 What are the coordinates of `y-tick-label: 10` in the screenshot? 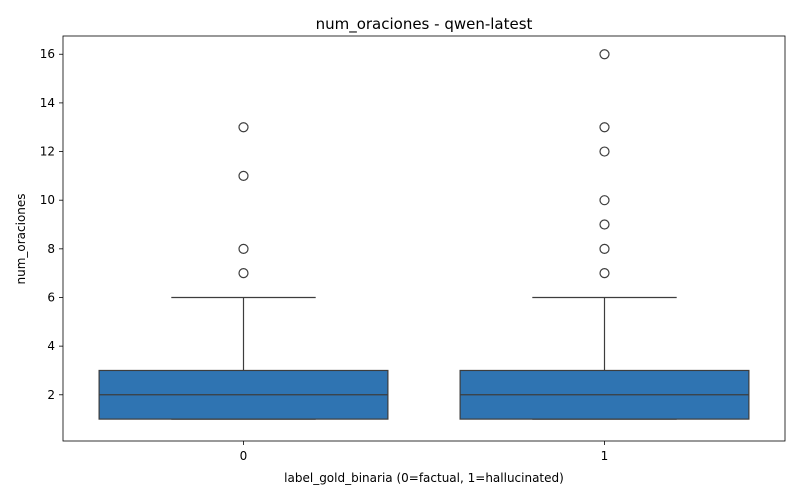 It's located at (47, 200).